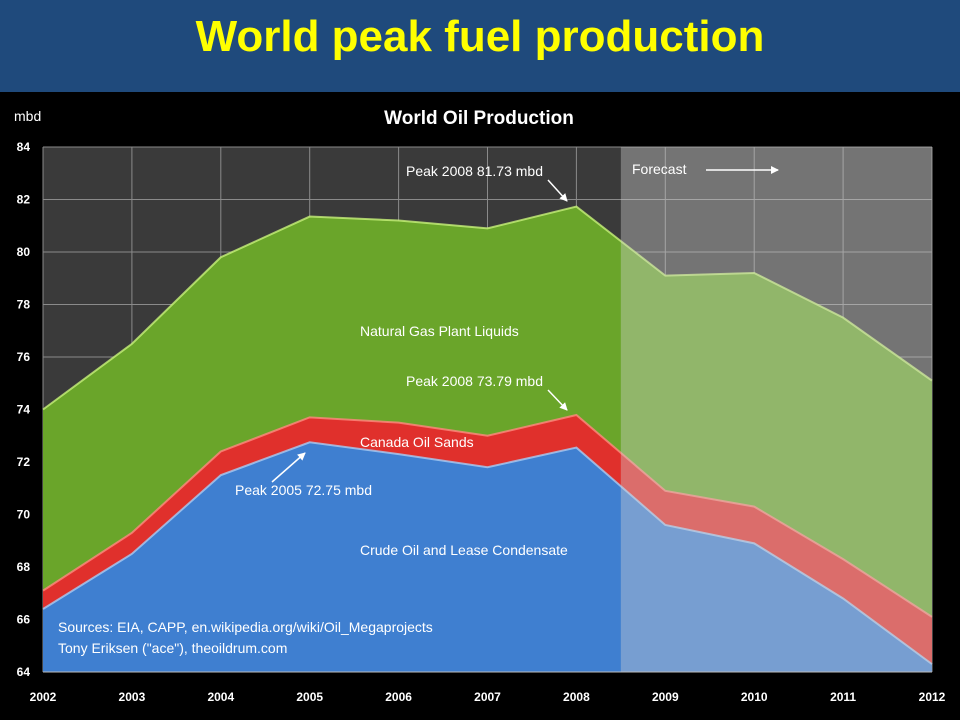  Describe the element at coordinates (665, 697) in the screenshot. I see `x-tick-label: 2009` at that location.